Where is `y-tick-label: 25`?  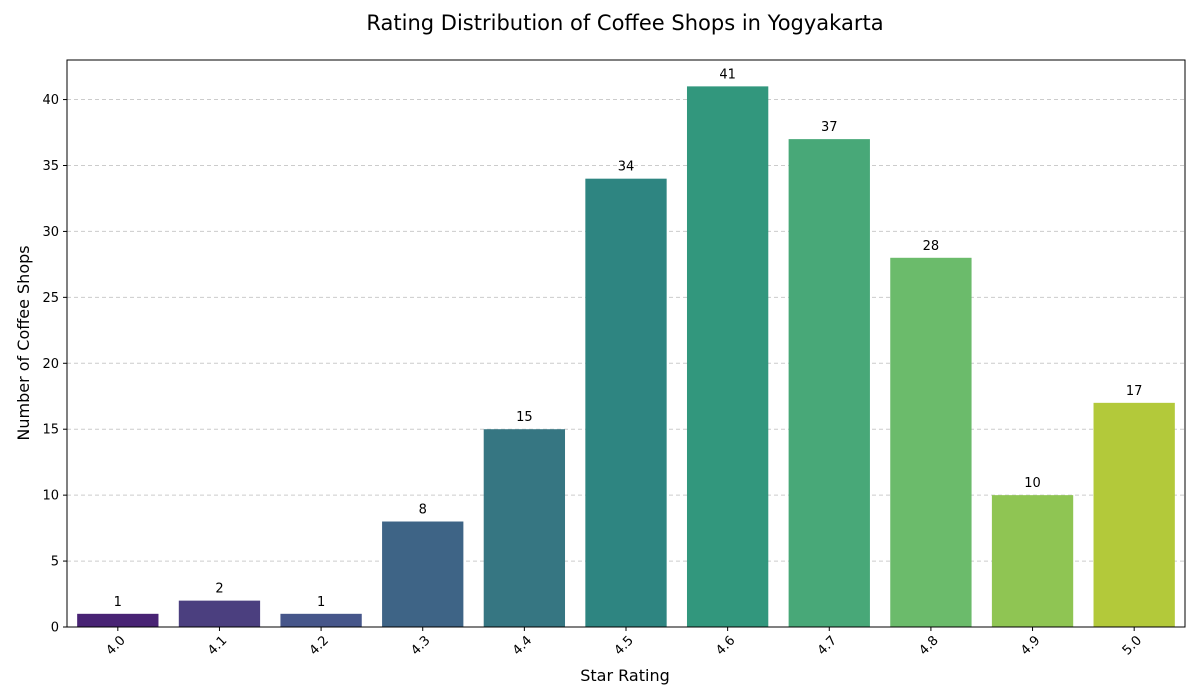
y-tick-label: 25 is located at coordinates (50, 298).